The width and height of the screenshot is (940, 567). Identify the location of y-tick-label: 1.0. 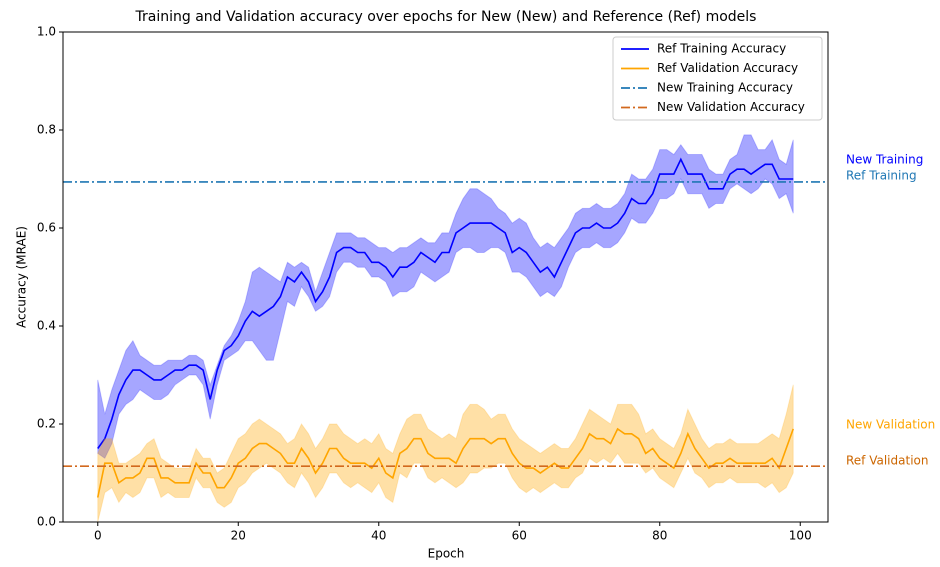
(46, 32).